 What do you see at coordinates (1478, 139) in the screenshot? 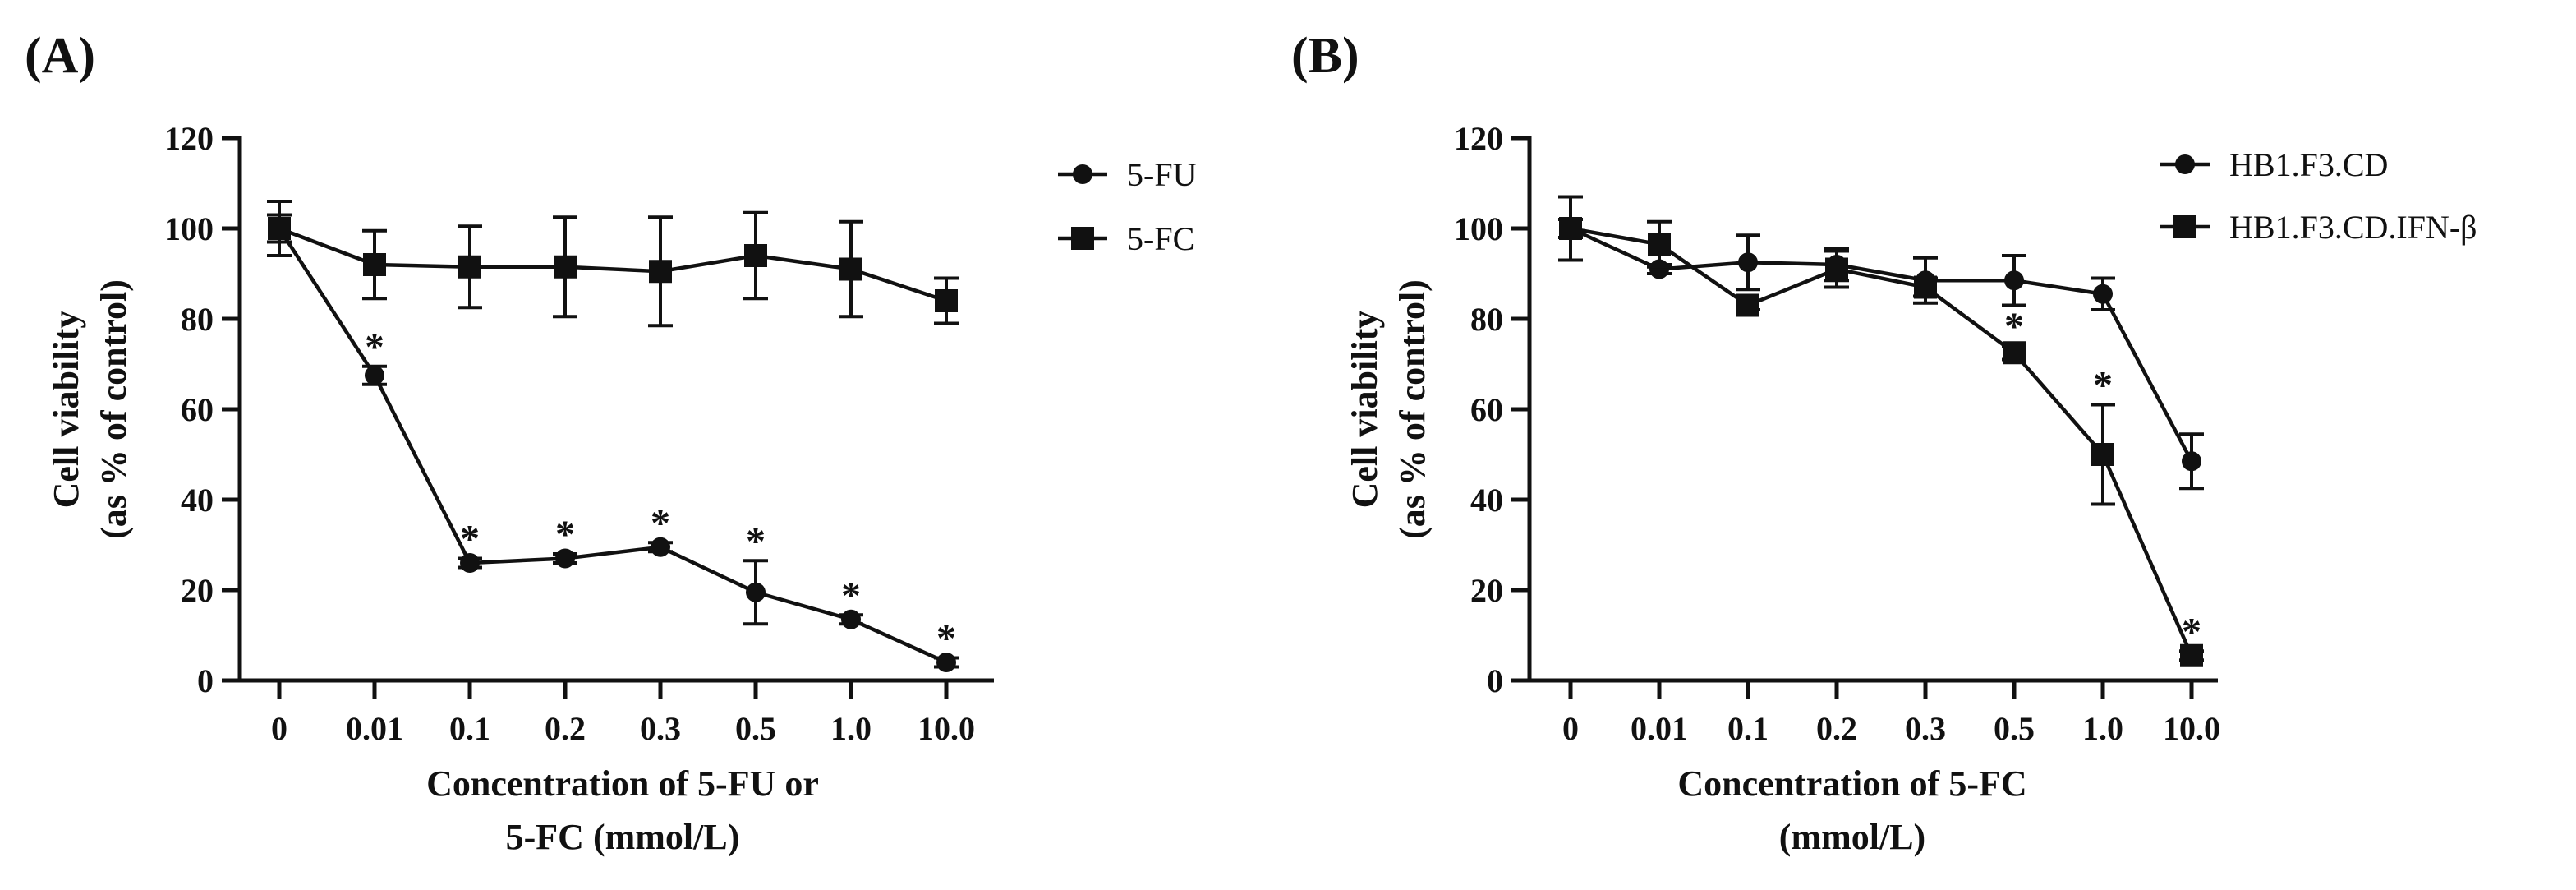
I see `panel-b-y-tick-label: 120` at bounding box center [1478, 139].